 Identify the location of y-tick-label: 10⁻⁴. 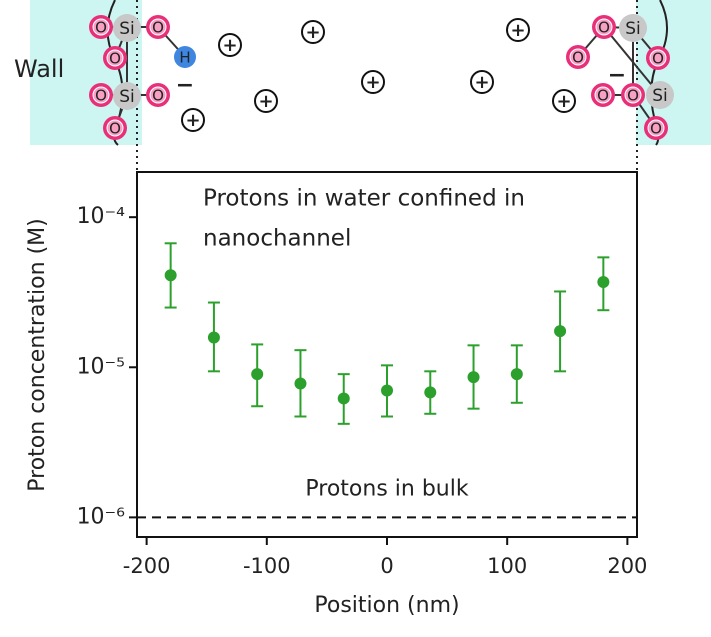
(101, 216).